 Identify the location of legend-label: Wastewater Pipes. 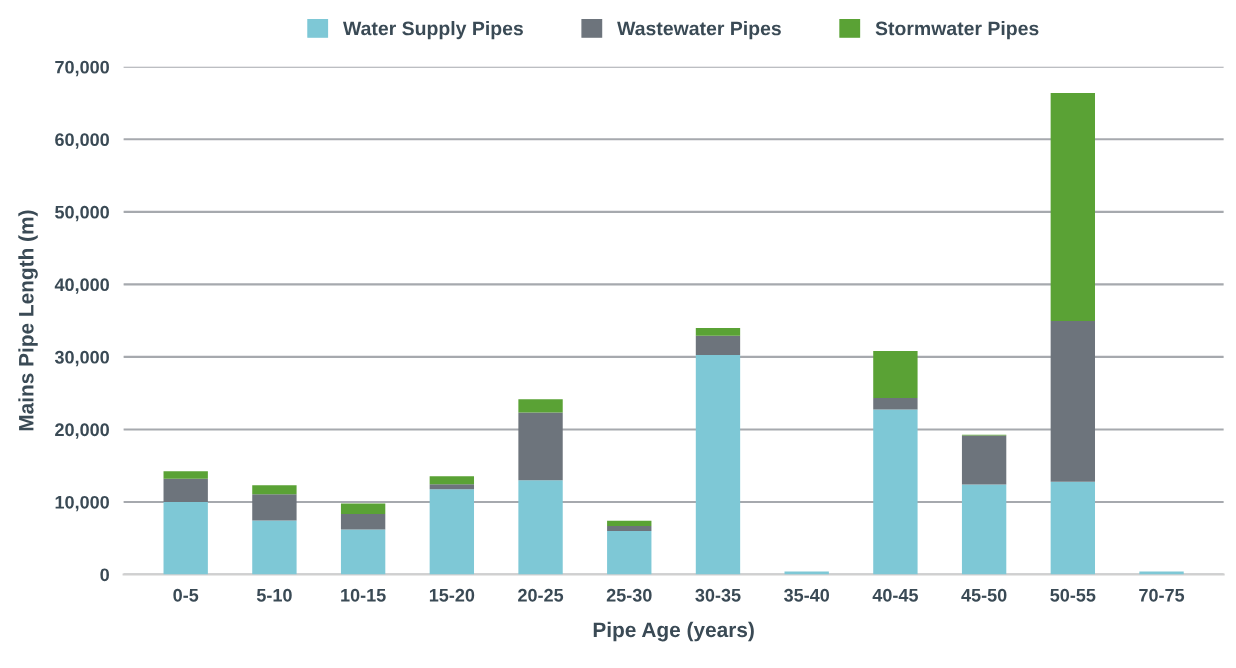
(699, 30).